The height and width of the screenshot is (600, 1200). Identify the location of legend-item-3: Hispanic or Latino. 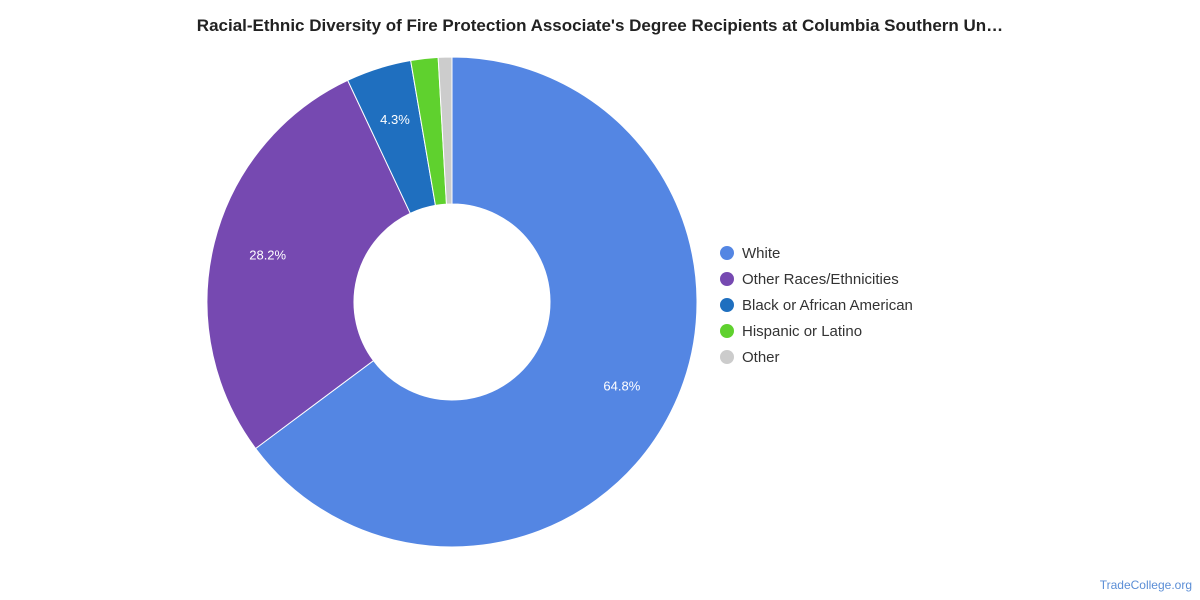
(816, 331).